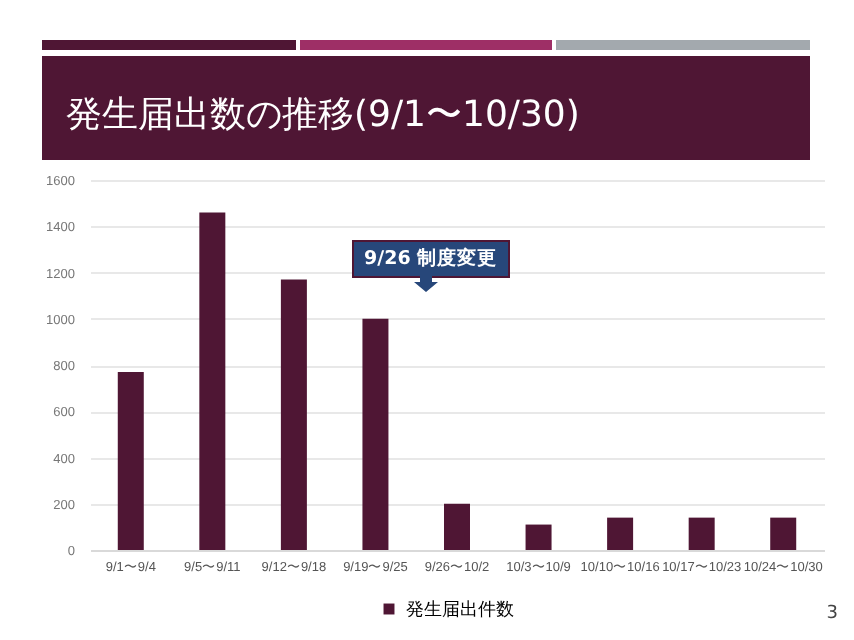  I want to click on legend-label: 発生届出件数, so click(460, 610).